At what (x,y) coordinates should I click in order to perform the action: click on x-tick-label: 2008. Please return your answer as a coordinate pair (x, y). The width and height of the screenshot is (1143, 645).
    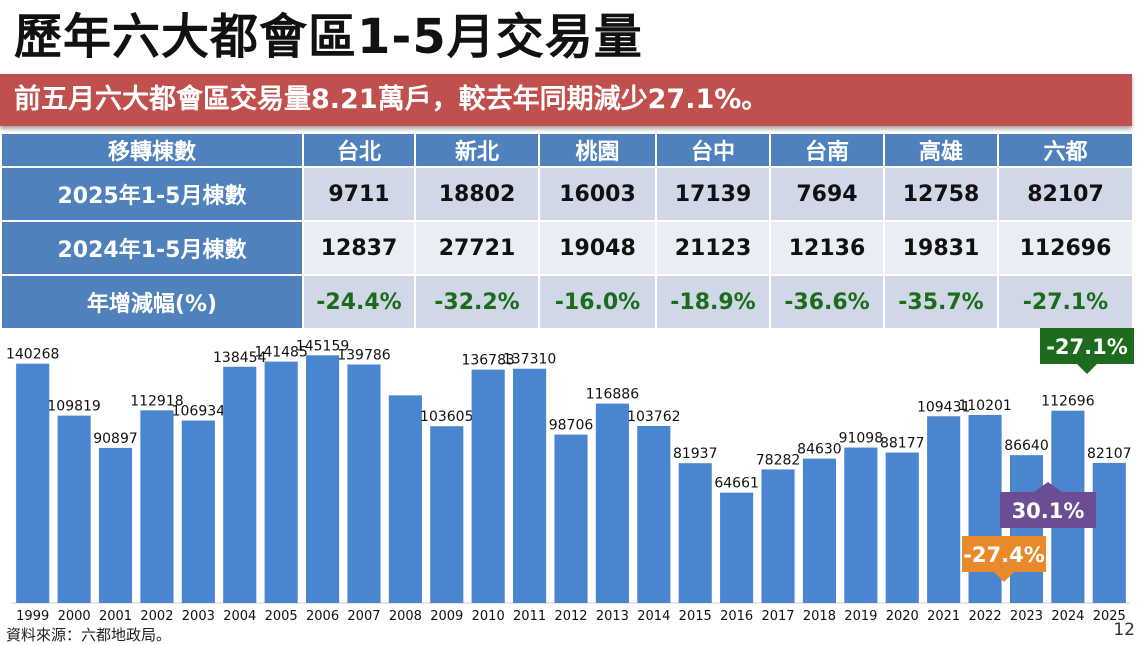
    Looking at the image, I should click on (405, 616).